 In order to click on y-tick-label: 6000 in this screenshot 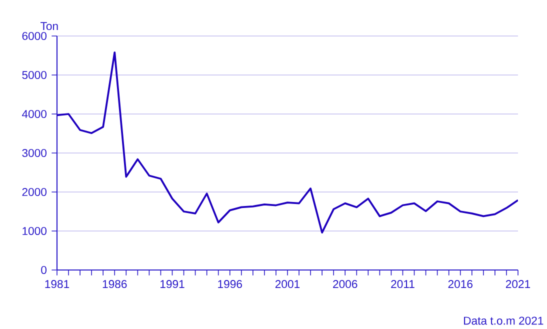, I will do `click(34, 36)`.